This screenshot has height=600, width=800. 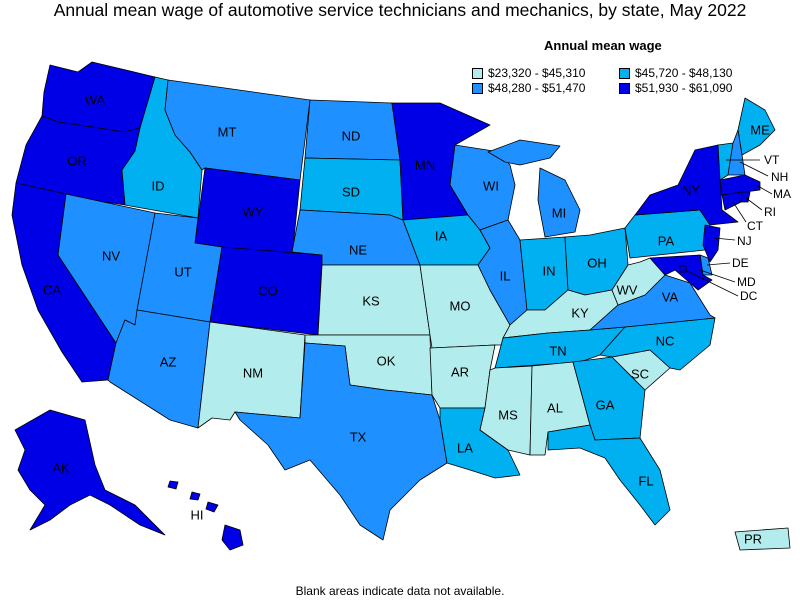 What do you see at coordinates (580, 312) in the screenshot?
I see `state-label-ky: KY` at bounding box center [580, 312].